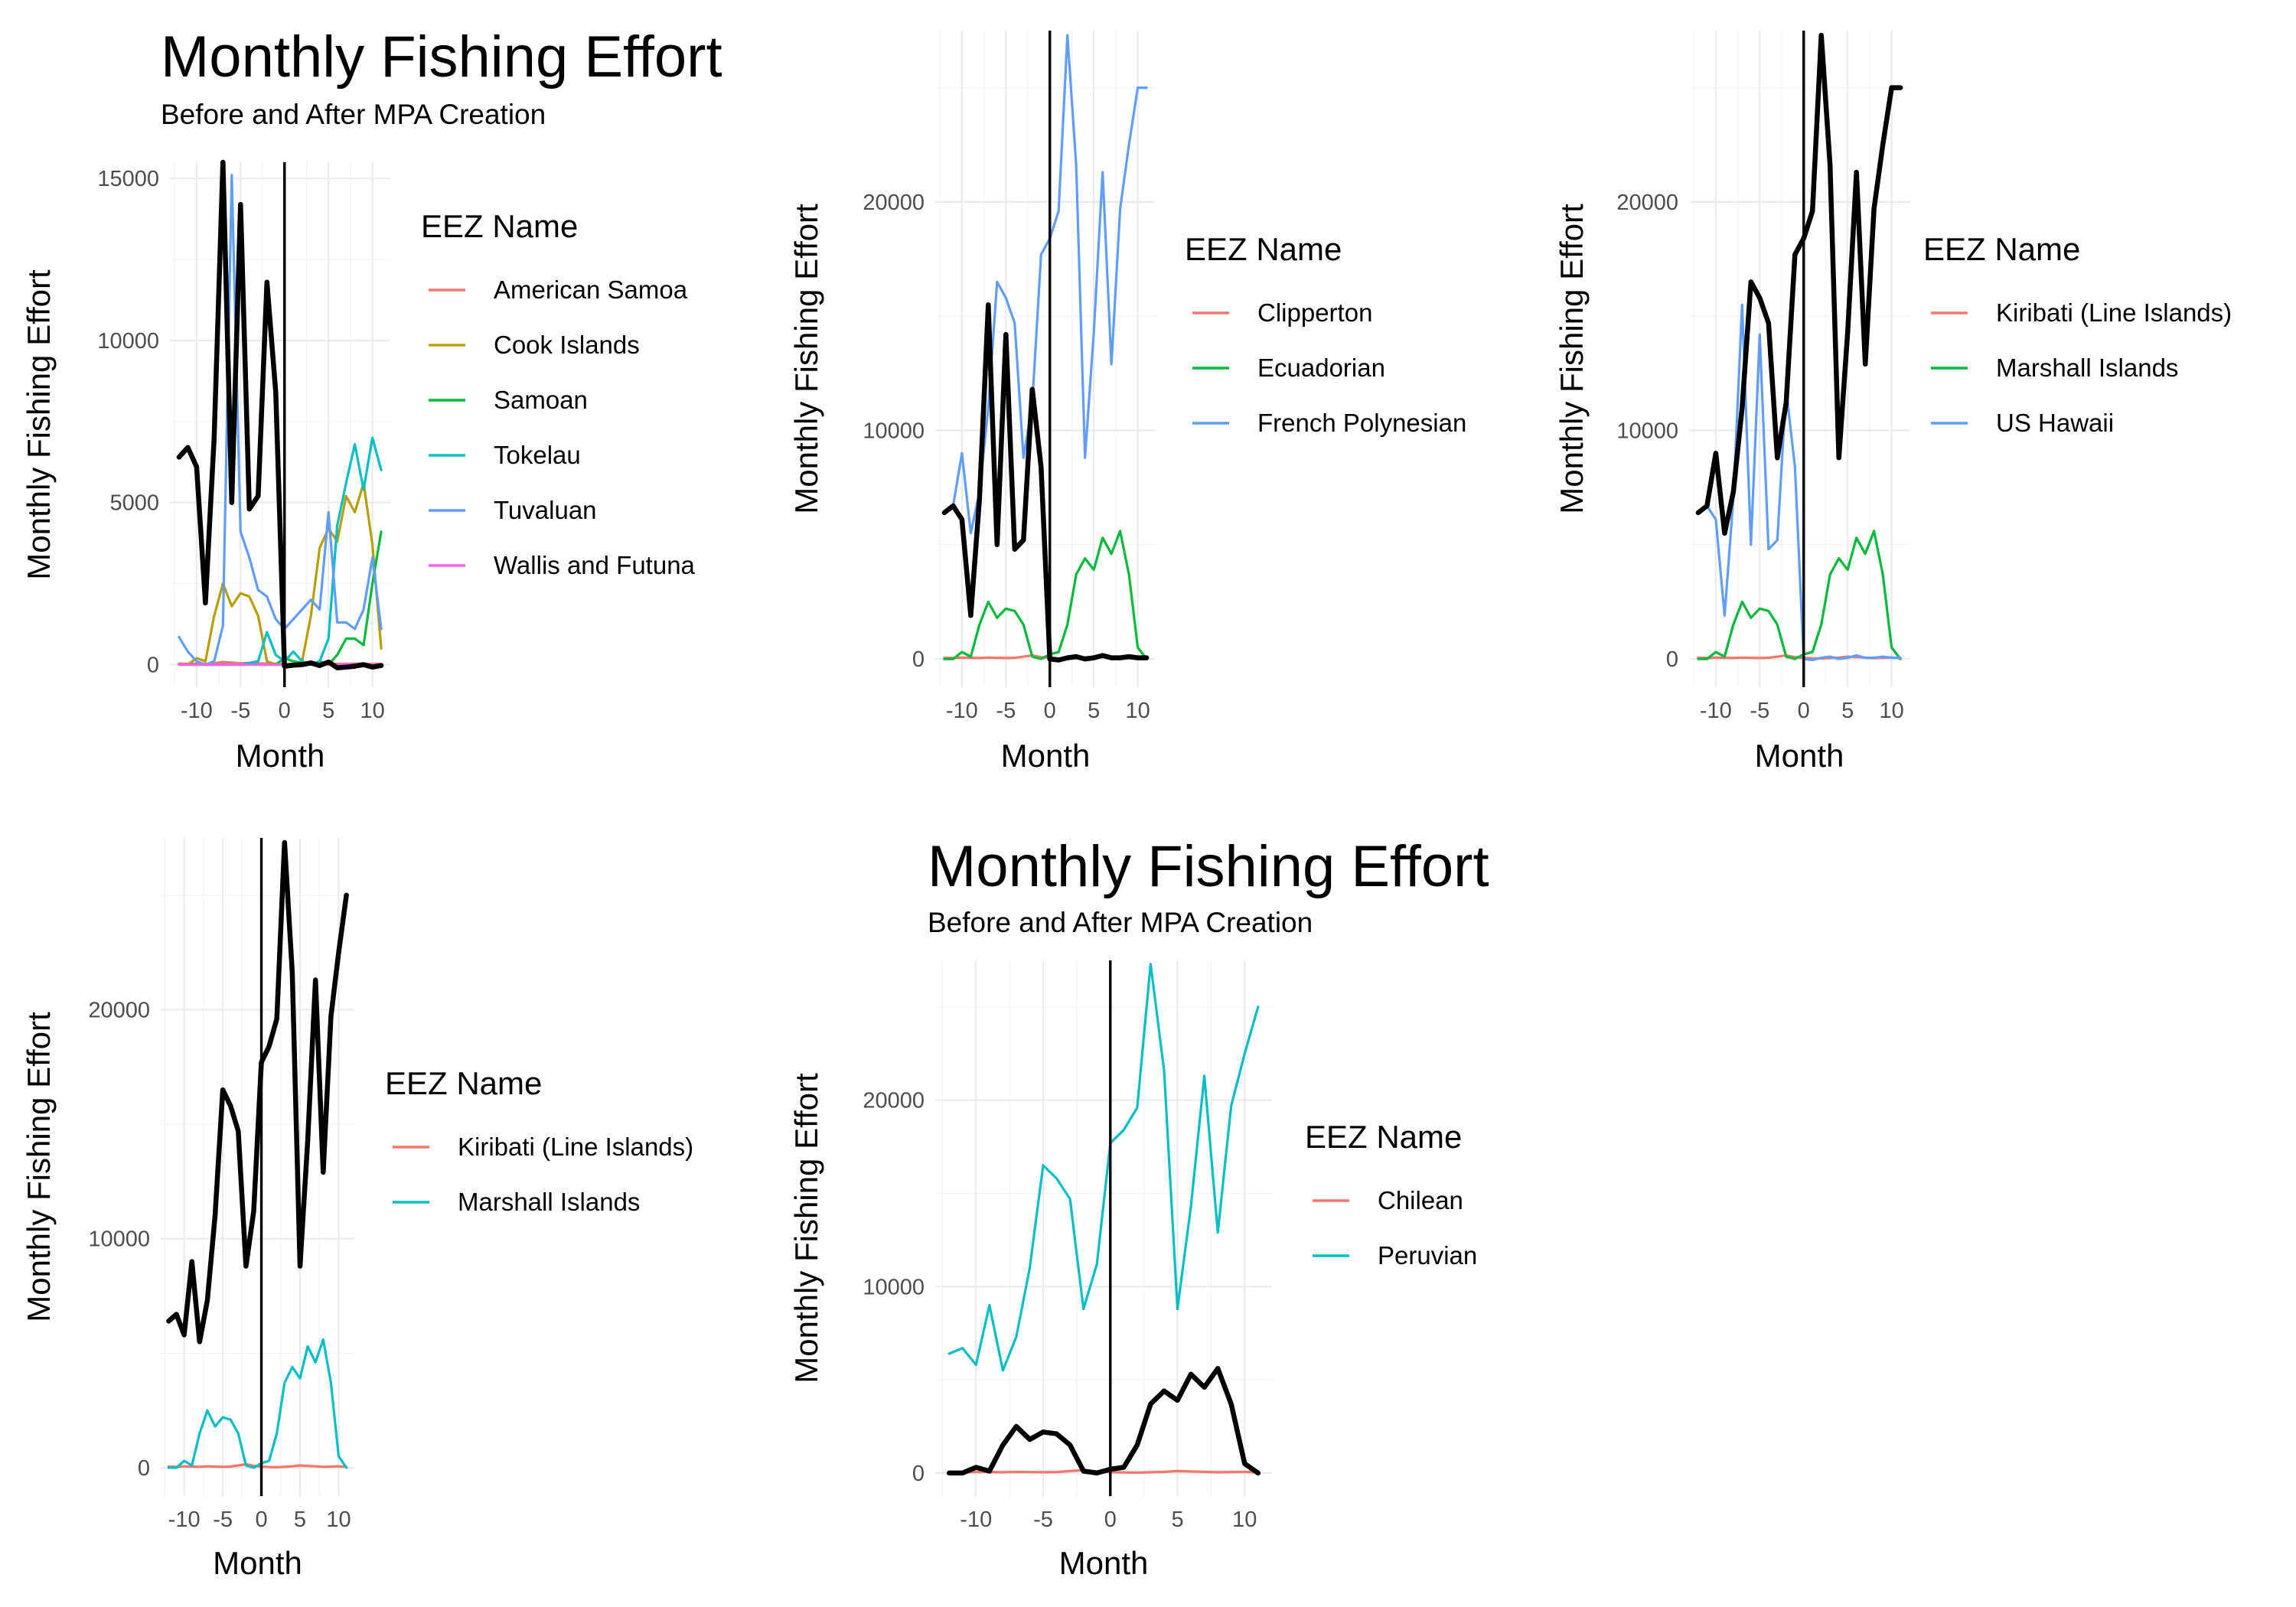 The image size is (2296, 1607). What do you see at coordinates (134, 504) in the screenshot?
I see `y-tick-label: 5000` at bounding box center [134, 504].